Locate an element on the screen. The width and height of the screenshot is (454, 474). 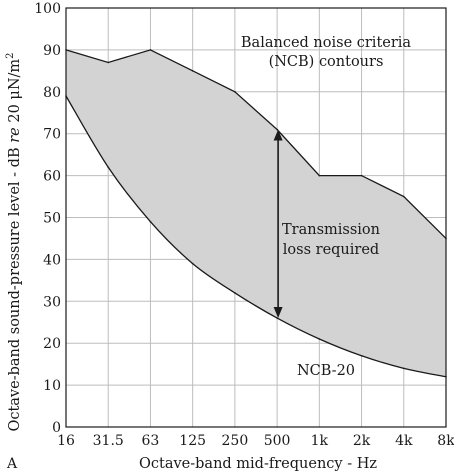
y-tick-80: 80 is located at coordinates (52, 93).